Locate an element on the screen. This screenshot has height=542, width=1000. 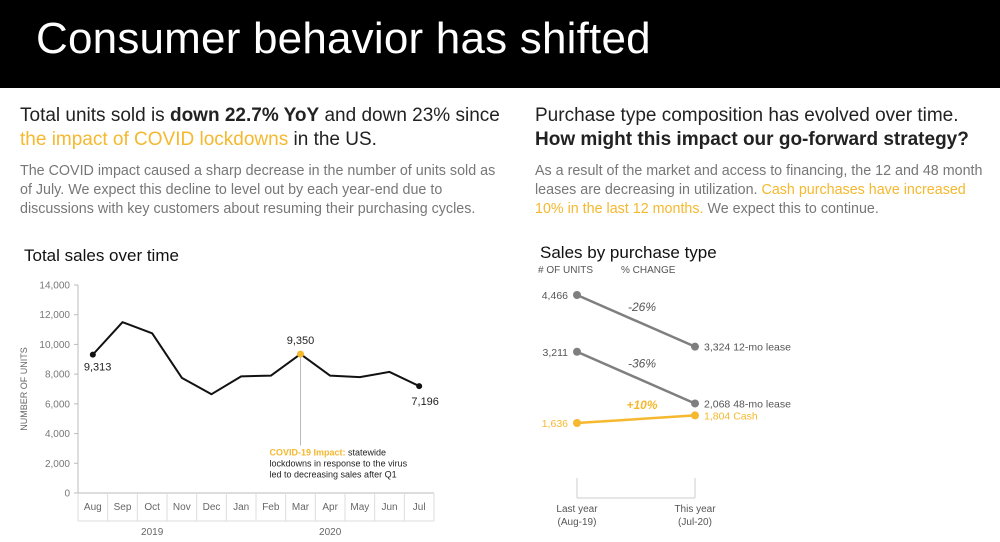
slope-category-label: This year is located at coordinates (695, 509).